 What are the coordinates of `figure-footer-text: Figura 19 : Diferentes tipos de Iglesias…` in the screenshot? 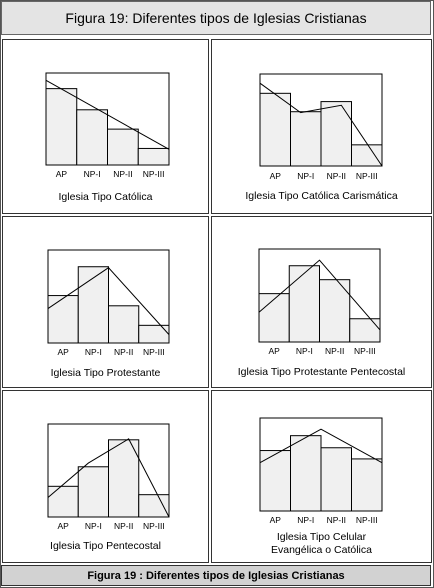 It's located at (216, 575).